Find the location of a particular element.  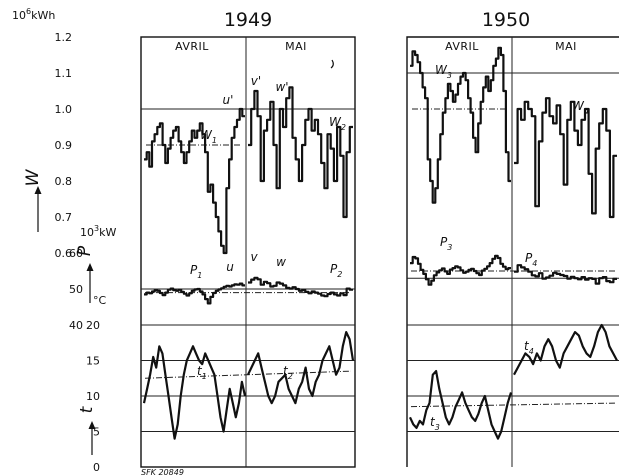

t-axis-ticks: 20 15 10 5 0 is located at coordinates (93, 396).